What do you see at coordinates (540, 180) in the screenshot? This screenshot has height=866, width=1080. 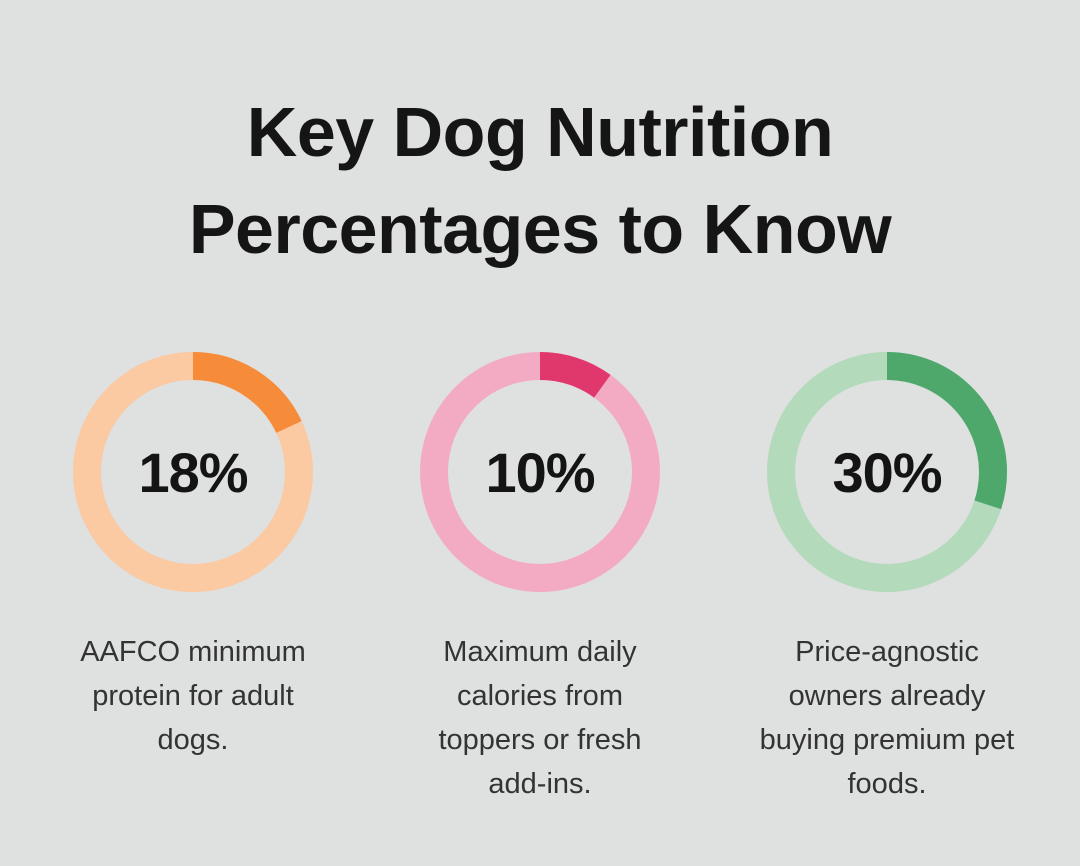 I see `page-title: Key Dog Nutrition Percentages to Know` at bounding box center [540, 180].